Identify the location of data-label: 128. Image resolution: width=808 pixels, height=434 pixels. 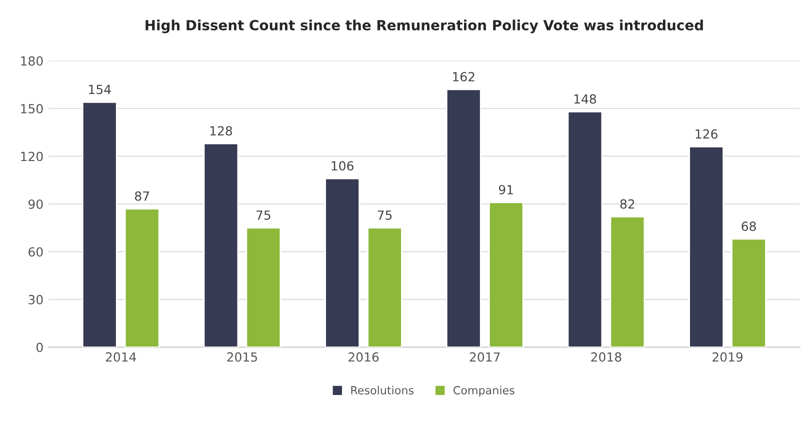
(221, 131).